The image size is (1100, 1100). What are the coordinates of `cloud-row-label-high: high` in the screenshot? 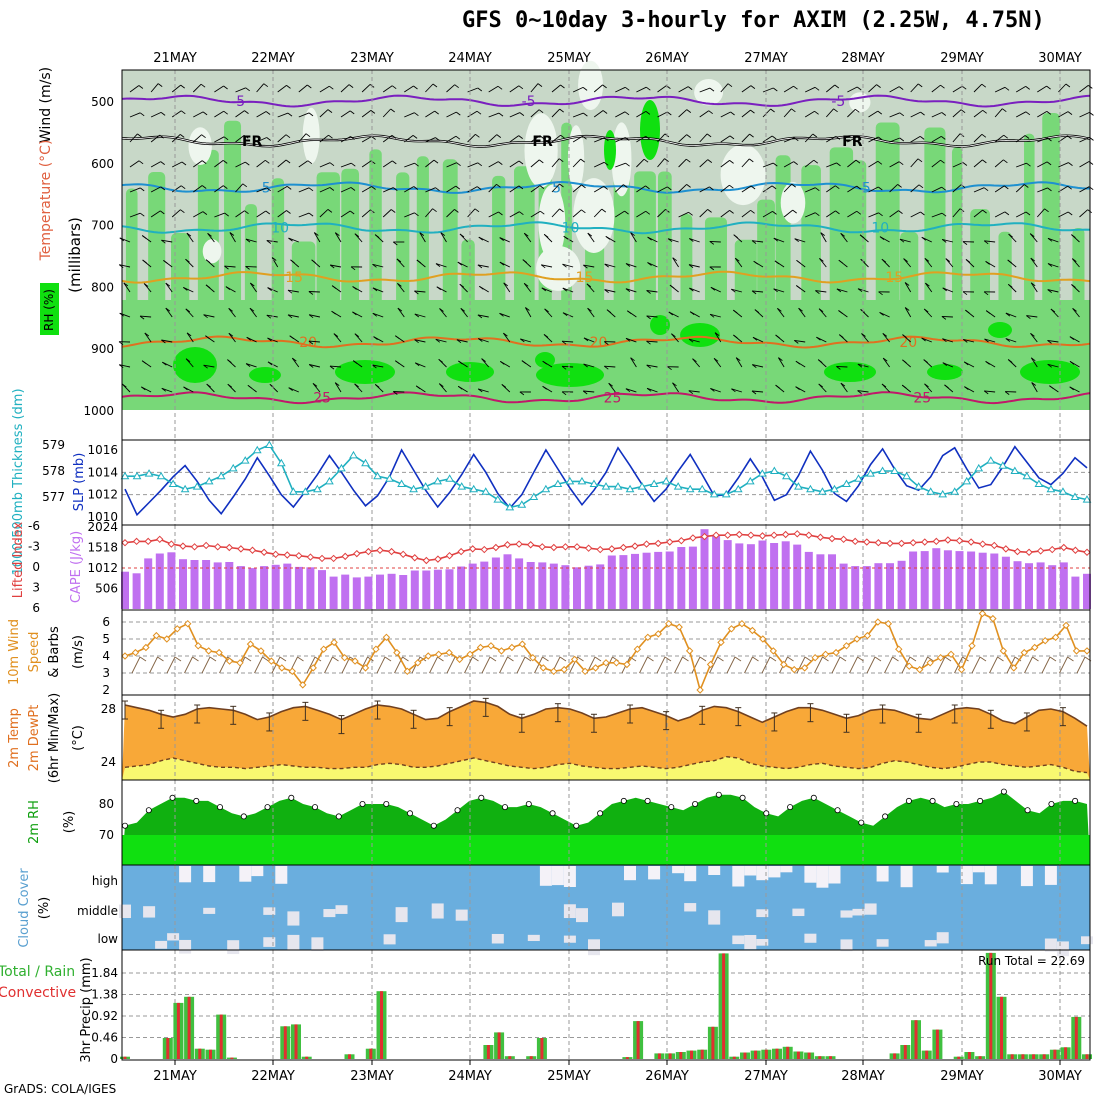 It's located at (105, 881).